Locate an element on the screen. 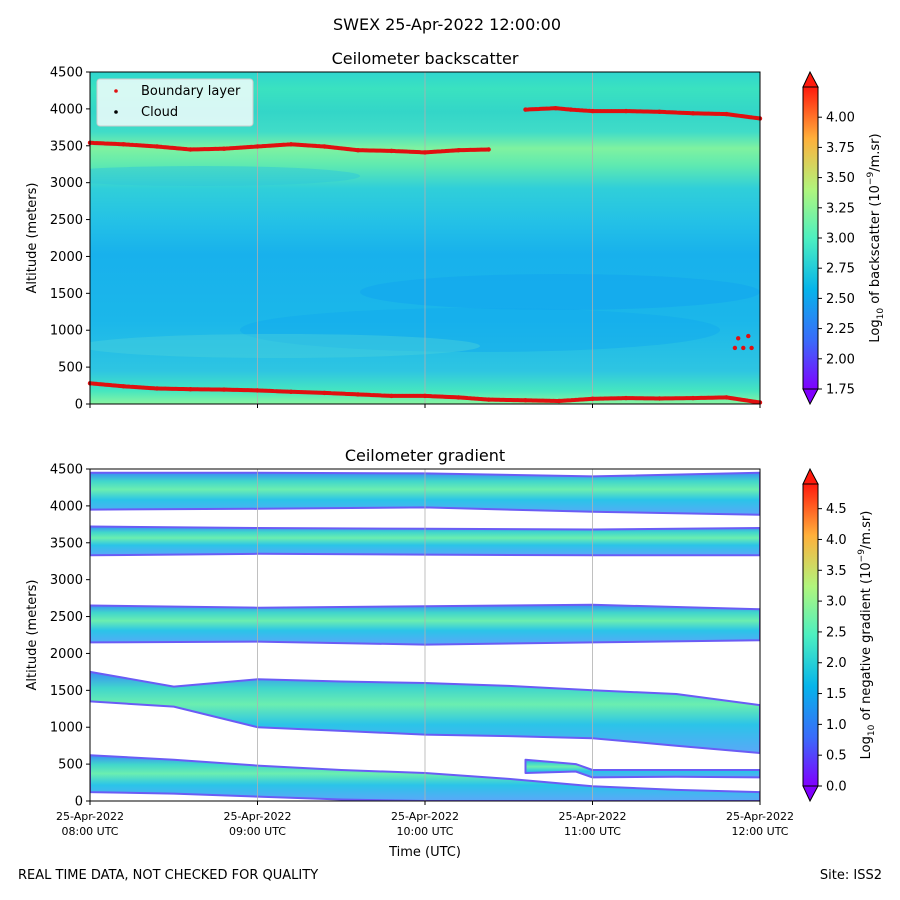  y-tick-label: 4000 is located at coordinates (66, 109).